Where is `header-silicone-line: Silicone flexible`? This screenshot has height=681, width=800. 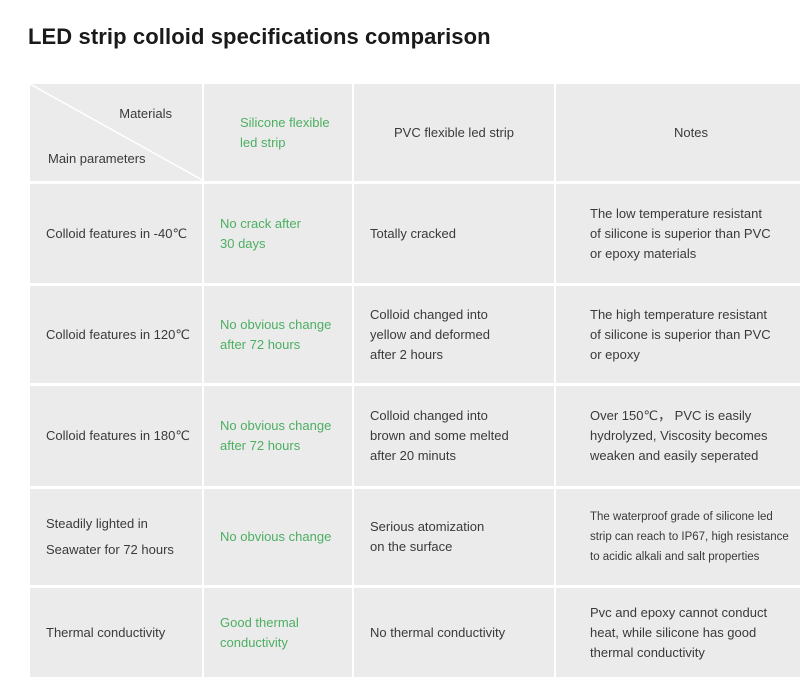 header-silicone-line: Silicone flexible is located at coordinates (285, 122).